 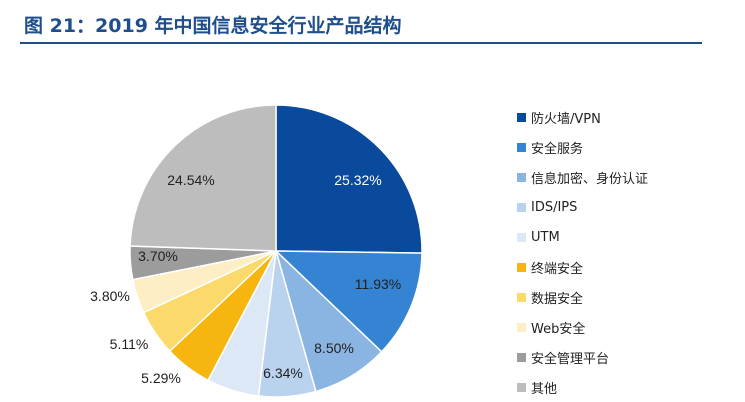 I want to click on slice-data-label: 8.50%, so click(x=334, y=348).